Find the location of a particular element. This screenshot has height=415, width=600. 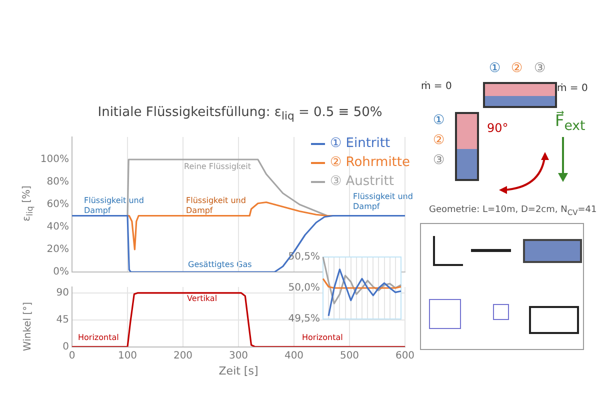

text: Geometrie: L=10m, D=2cm, N$_{CV}$=41 is located at coordinates (513, 211).